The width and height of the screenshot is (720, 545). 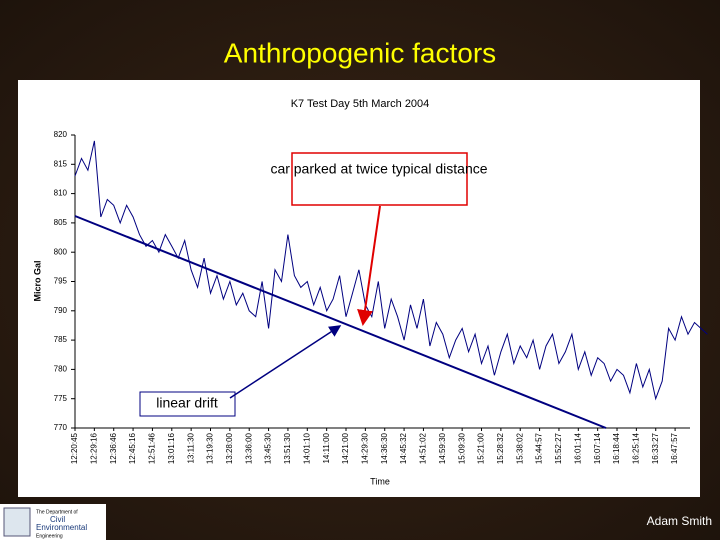 What do you see at coordinates (577, 448) in the screenshot?
I see `x-tick-label: 16:01:14` at bounding box center [577, 448].